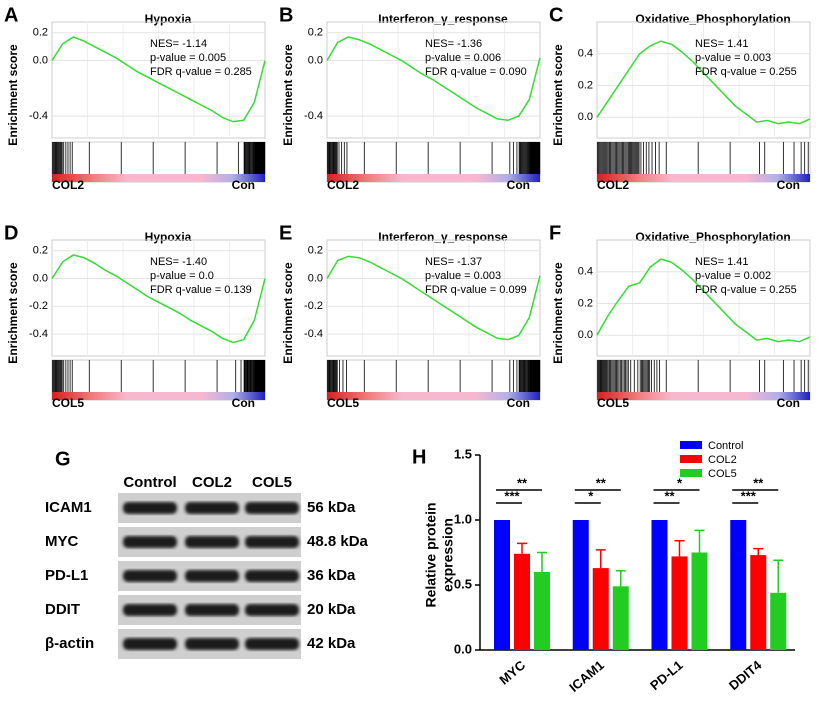 The width and height of the screenshot is (825, 705). What do you see at coordinates (182, 276) in the screenshot?
I see `annotation: p-value = 0.0` at bounding box center [182, 276].